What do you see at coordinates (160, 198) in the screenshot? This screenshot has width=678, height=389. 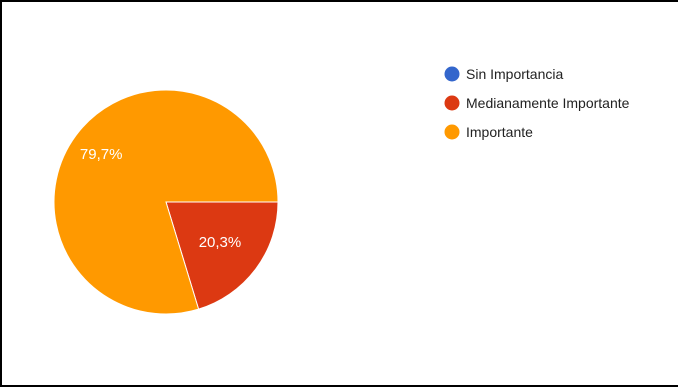 I see `pie-slice-labels: 20,3% 79,7%` at bounding box center [160, 198].